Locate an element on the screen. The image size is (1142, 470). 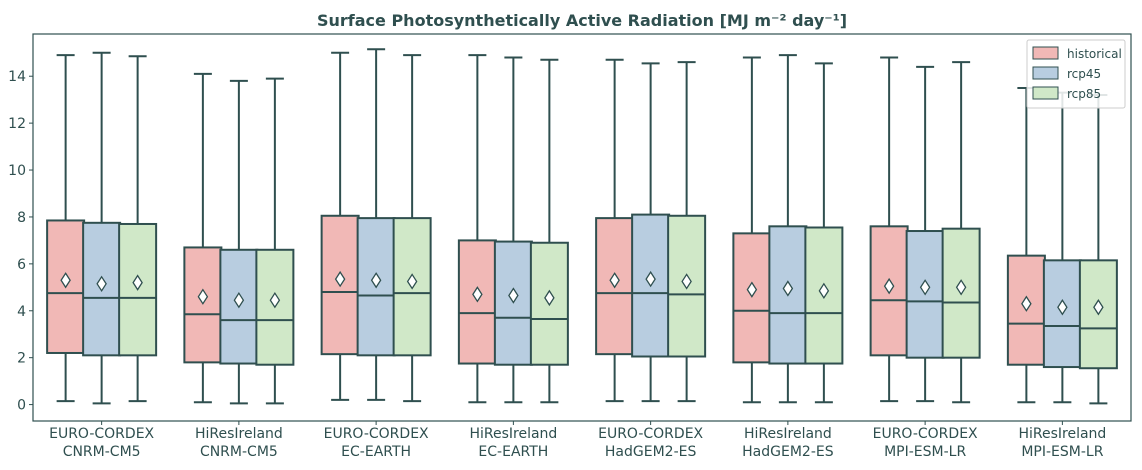
legend-label: historical is located at coordinates (1094, 54).